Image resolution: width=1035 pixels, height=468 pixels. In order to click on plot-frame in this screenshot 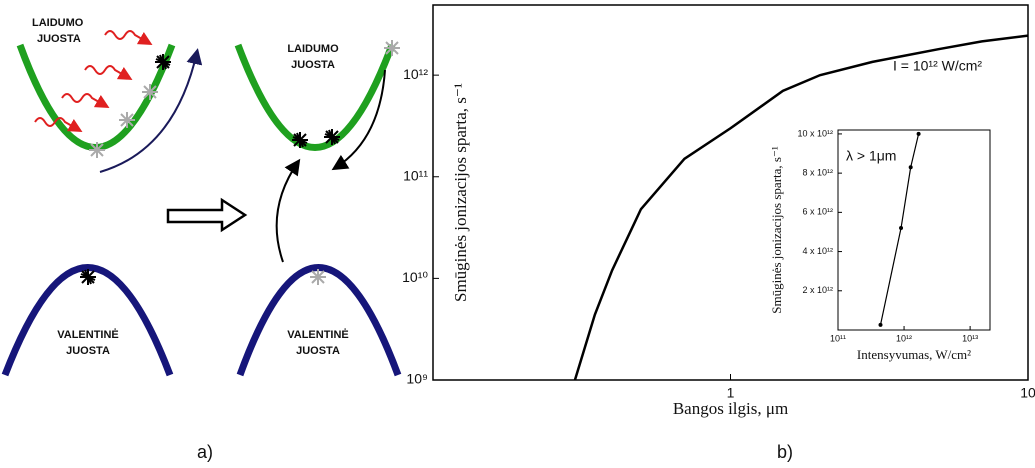, I will do `click(914, 230)`.